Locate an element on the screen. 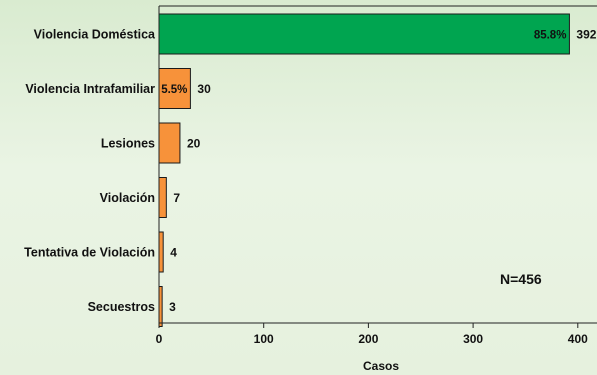 This screenshot has width=597, height=375. value-label: 7 is located at coordinates (176, 198).